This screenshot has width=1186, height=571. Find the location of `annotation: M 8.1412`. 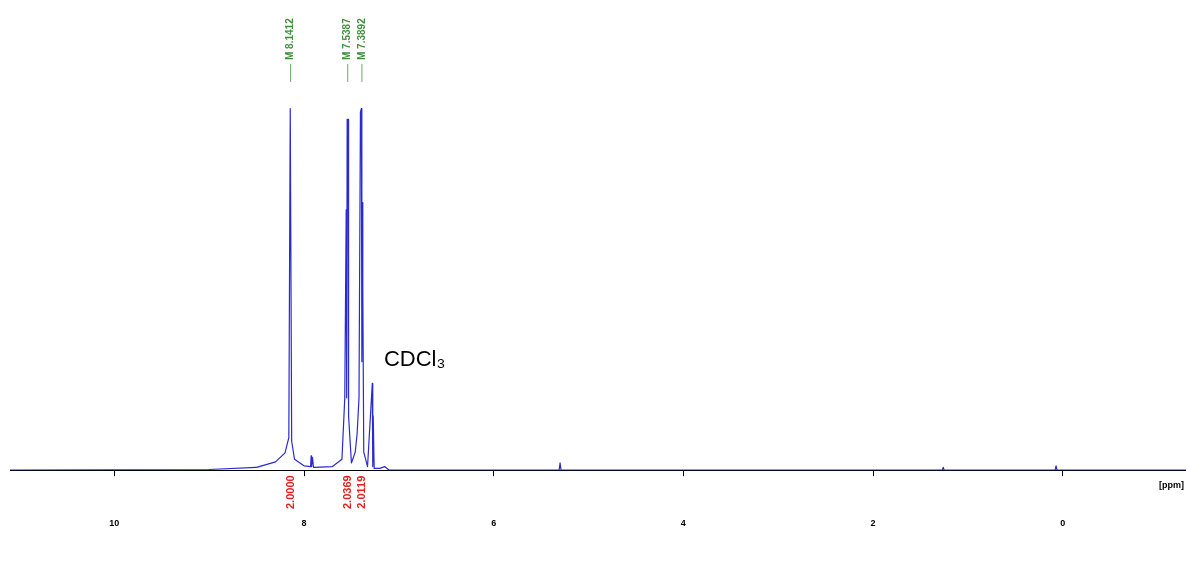

annotation: M 8.1412 is located at coordinates (290, 38).